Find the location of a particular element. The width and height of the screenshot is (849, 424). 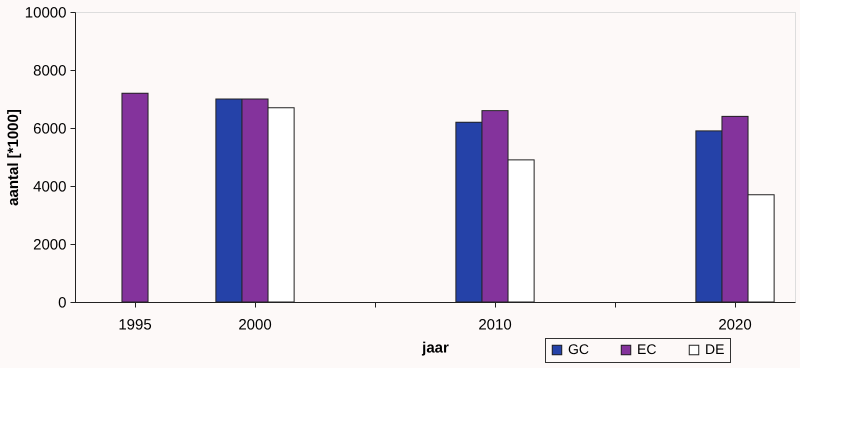

y-tick-label: 10000 is located at coordinates (45, 13).